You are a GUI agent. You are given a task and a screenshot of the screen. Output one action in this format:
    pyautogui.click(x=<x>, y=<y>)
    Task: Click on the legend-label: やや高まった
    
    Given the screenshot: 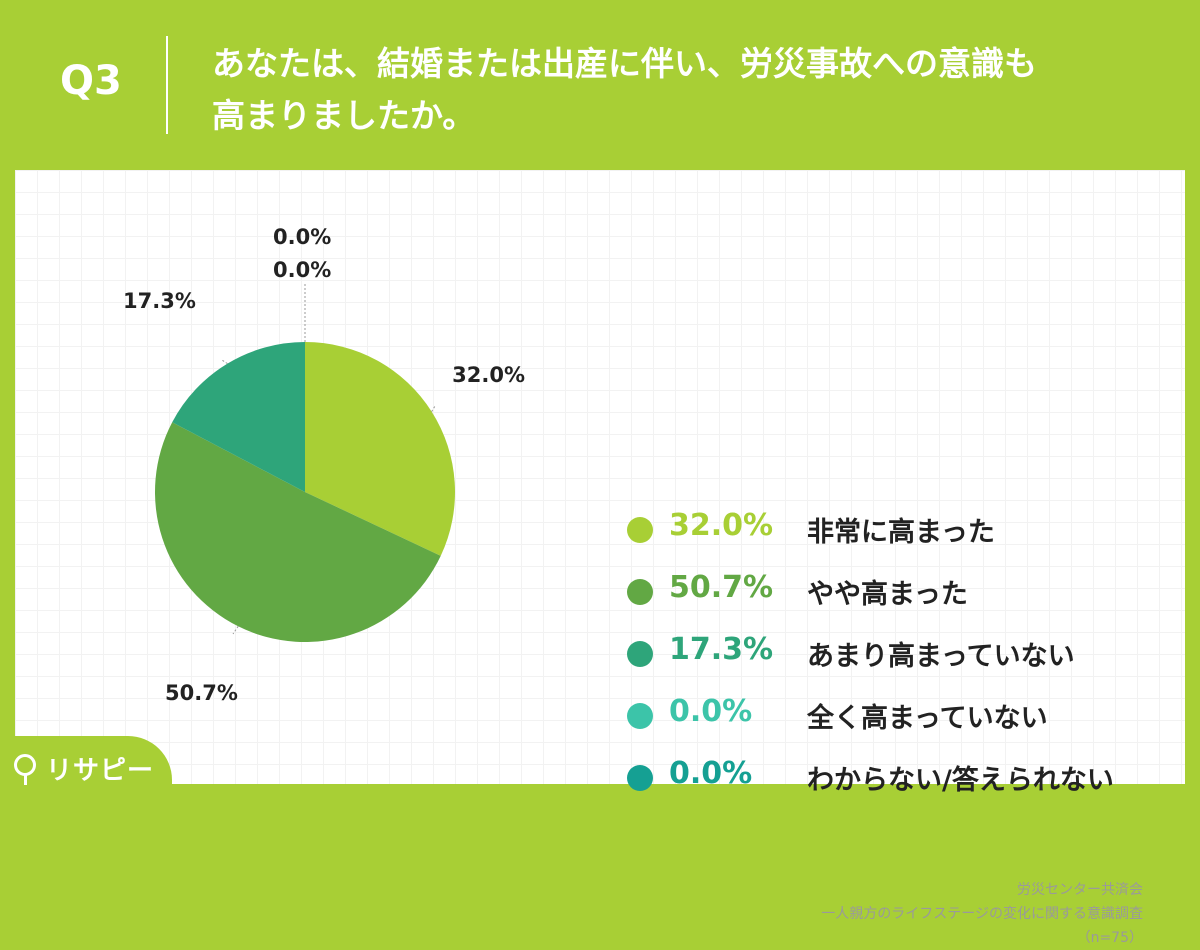 What is the action you would take?
    pyautogui.click(x=887, y=594)
    